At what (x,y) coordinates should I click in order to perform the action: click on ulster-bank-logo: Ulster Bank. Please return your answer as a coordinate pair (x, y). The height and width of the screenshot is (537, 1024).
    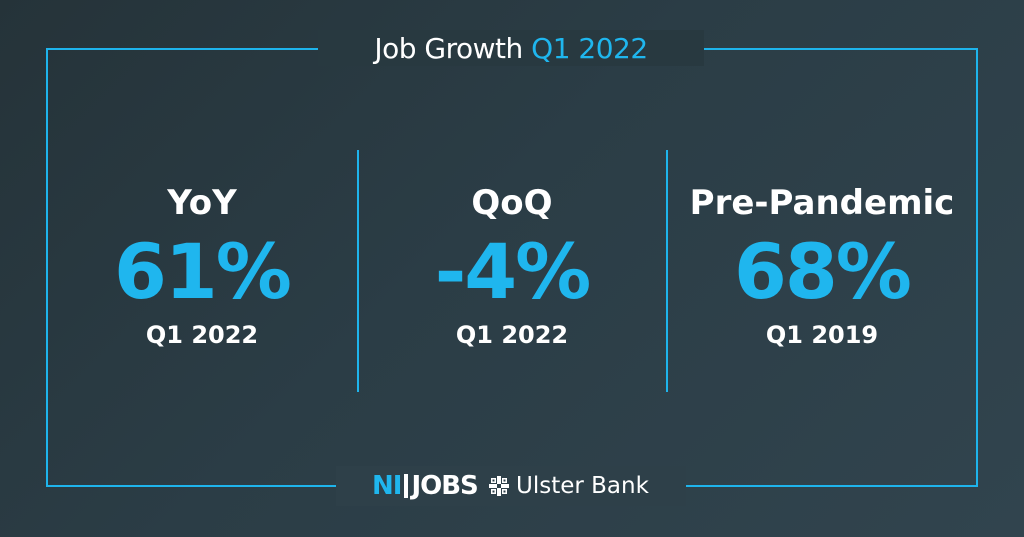
    Looking at the image, I should click on (568, 486).